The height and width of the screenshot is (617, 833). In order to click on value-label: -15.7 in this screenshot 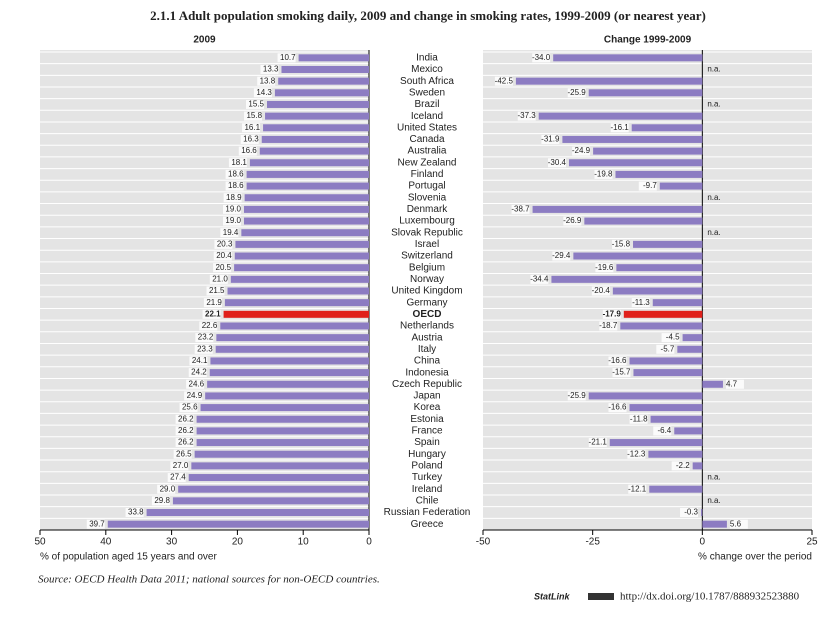, I will do `click(621, 372)`.